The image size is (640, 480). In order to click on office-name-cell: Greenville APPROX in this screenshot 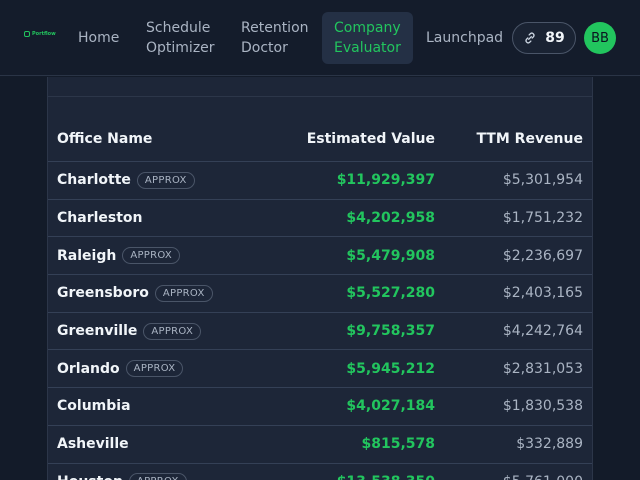, I will do `click(129, 331)`.